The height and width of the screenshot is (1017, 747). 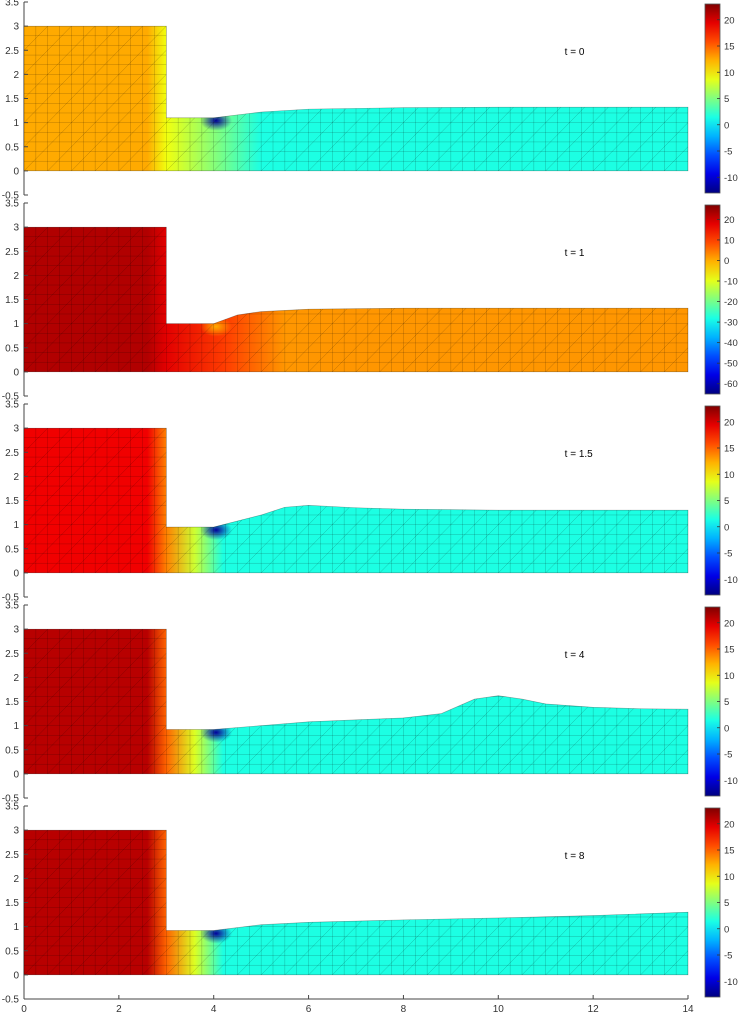 I want to click on x-axis: 0 2 4 6 8 10 12 14, so click(x=357, y=1005).